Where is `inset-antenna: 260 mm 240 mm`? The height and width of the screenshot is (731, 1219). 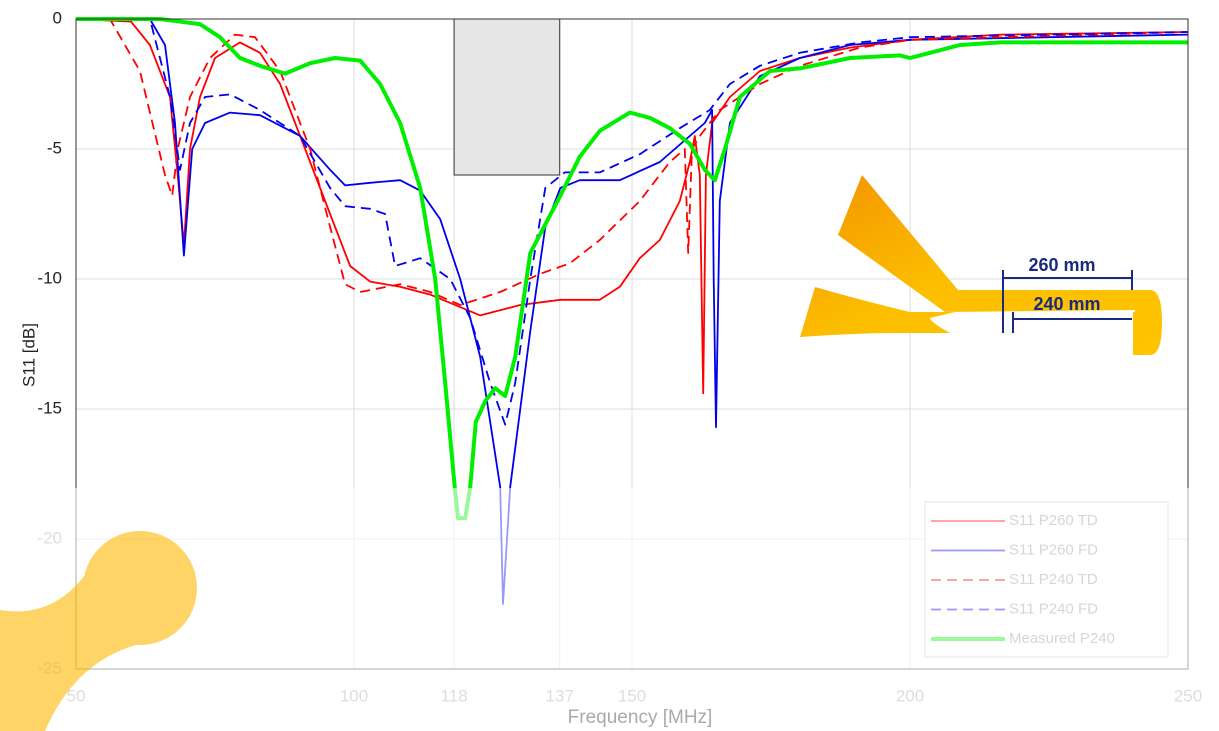
inset-antenna: 260 mm 240 mm is located at coordinates (981, 265).